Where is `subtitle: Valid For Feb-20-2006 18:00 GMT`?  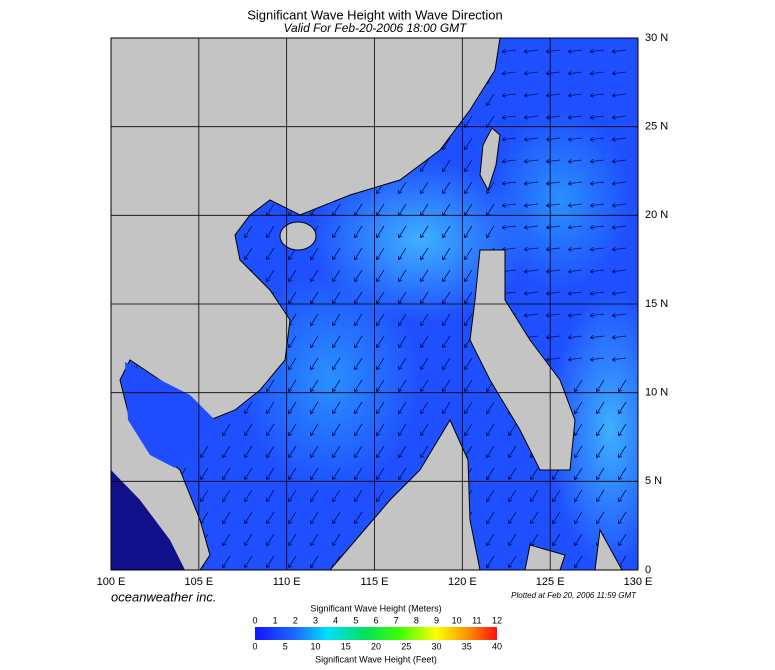
subtitle: Valid For Feb-20-2006 18:00 GMT is located at coordinates (376, 28).